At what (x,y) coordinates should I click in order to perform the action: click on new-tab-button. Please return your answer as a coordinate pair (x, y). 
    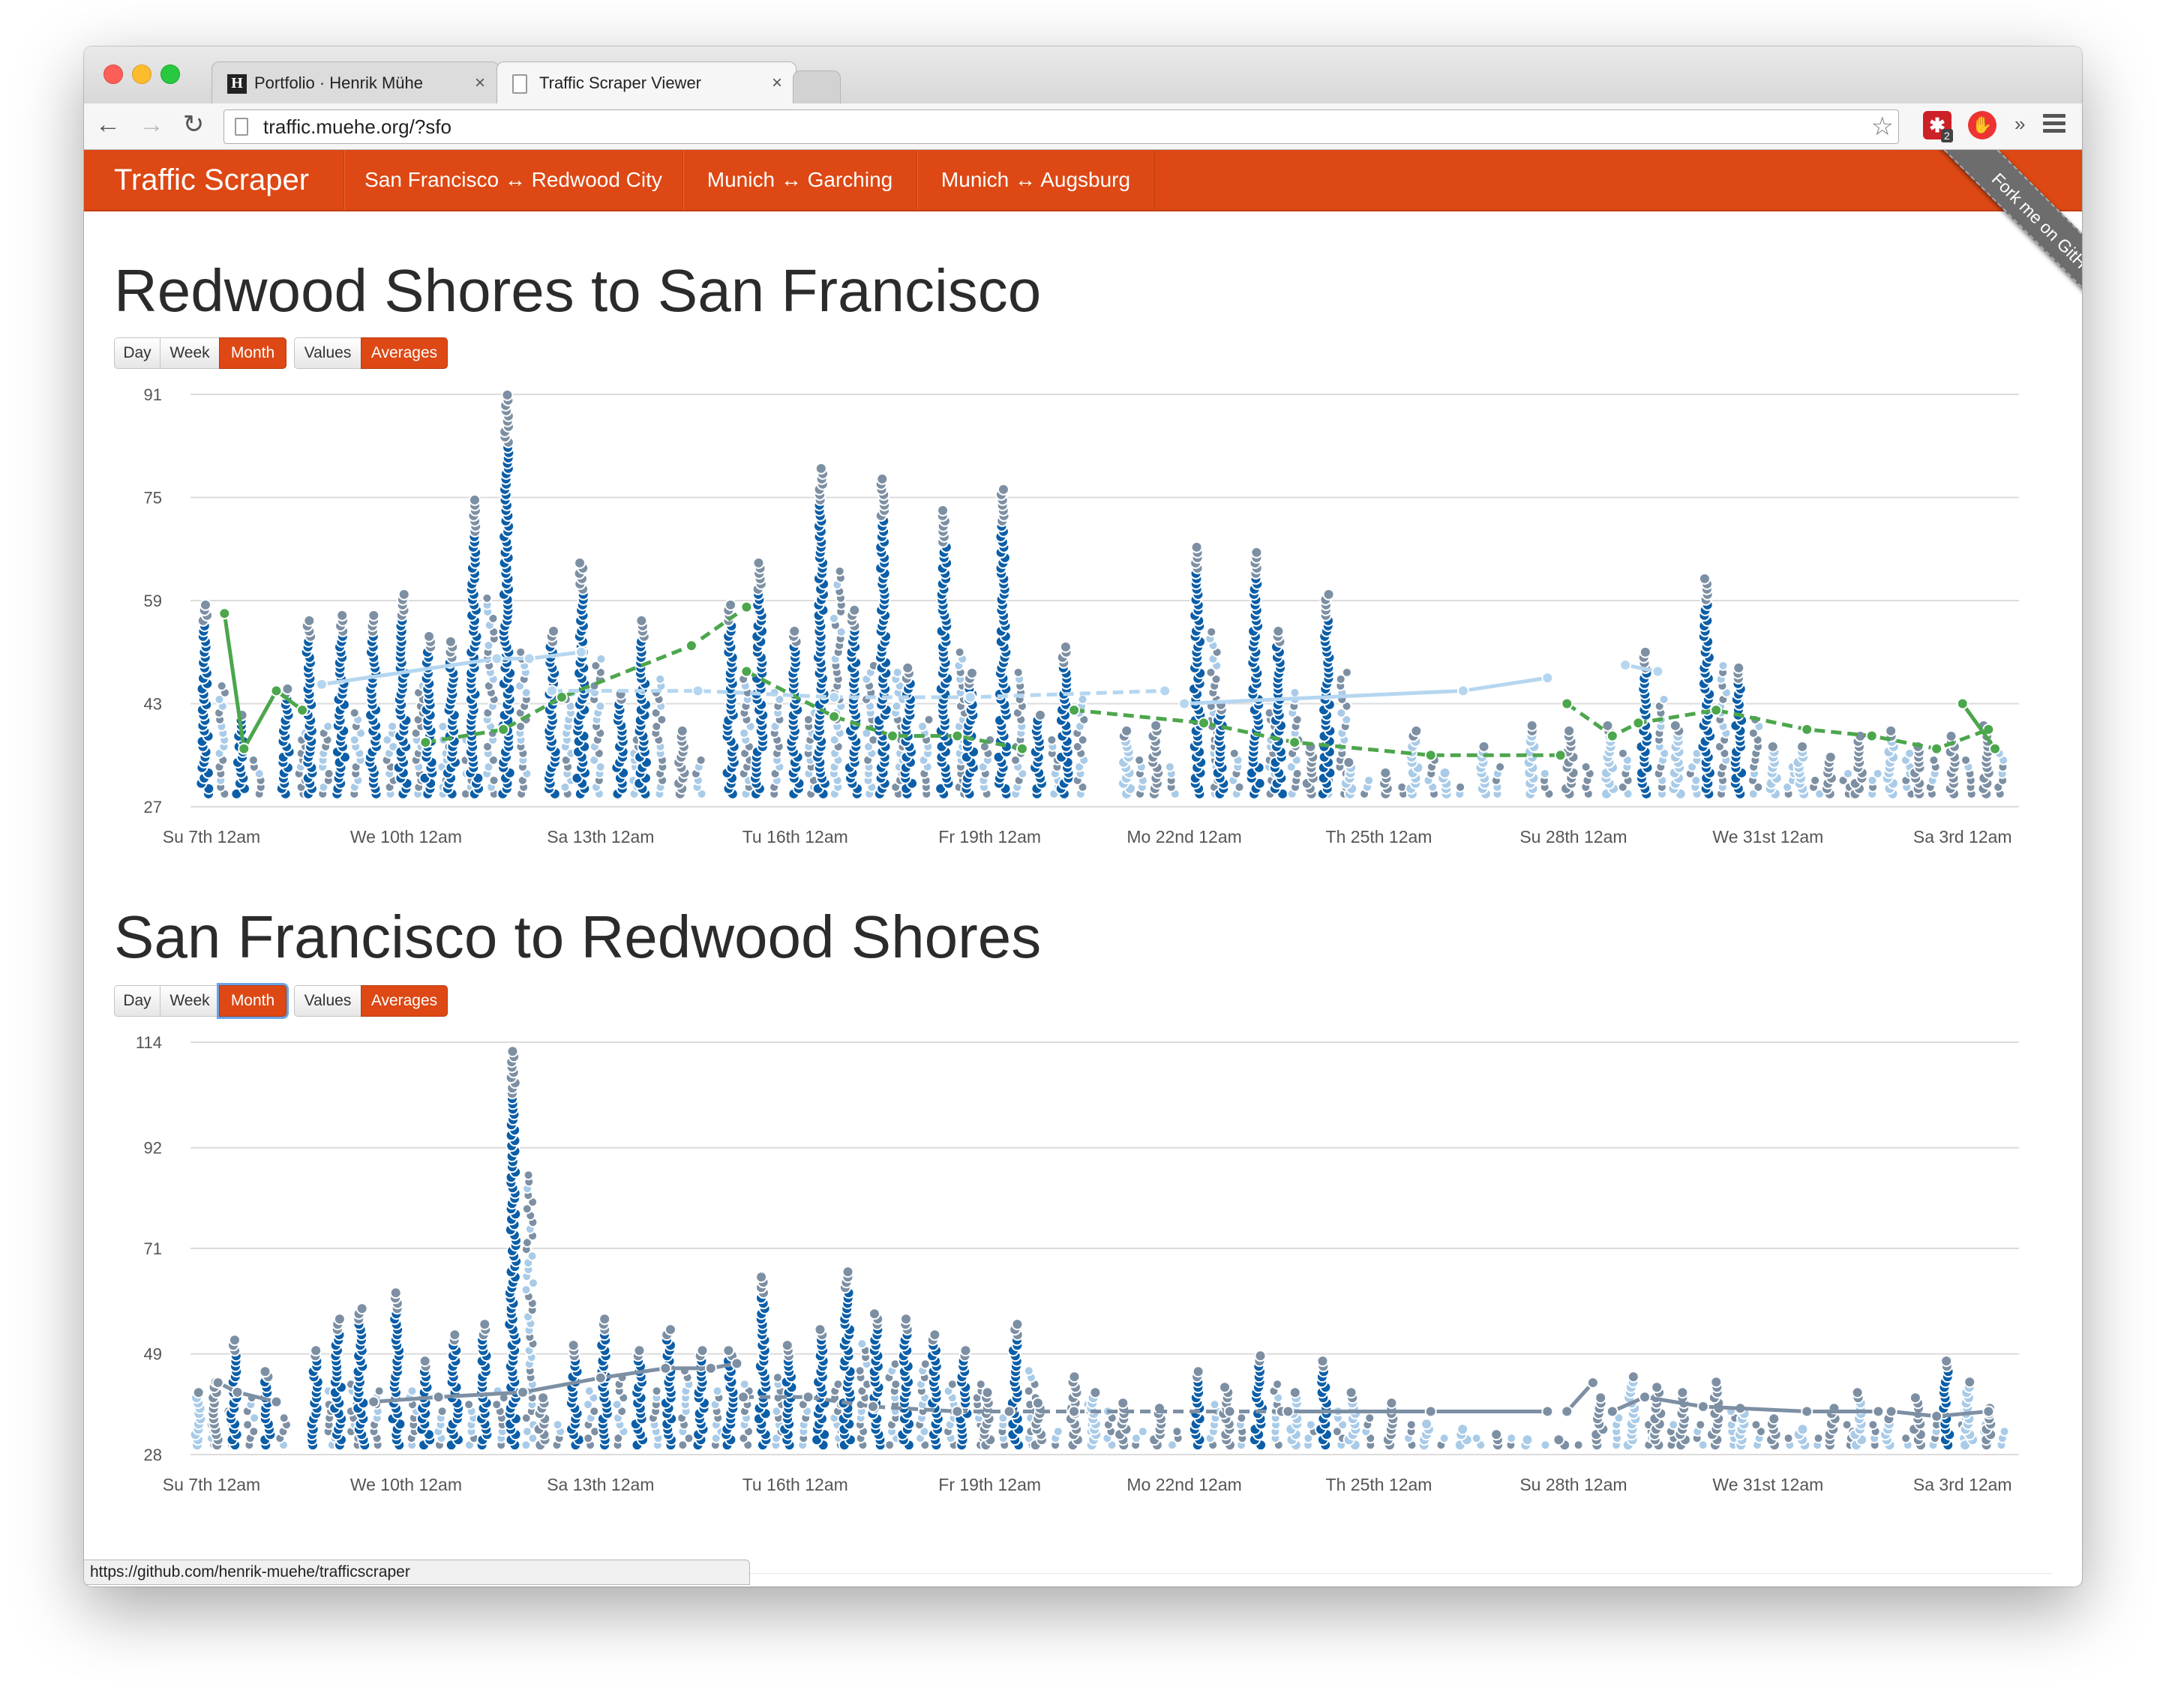
    Looking at the image, I should click on (817, 87).